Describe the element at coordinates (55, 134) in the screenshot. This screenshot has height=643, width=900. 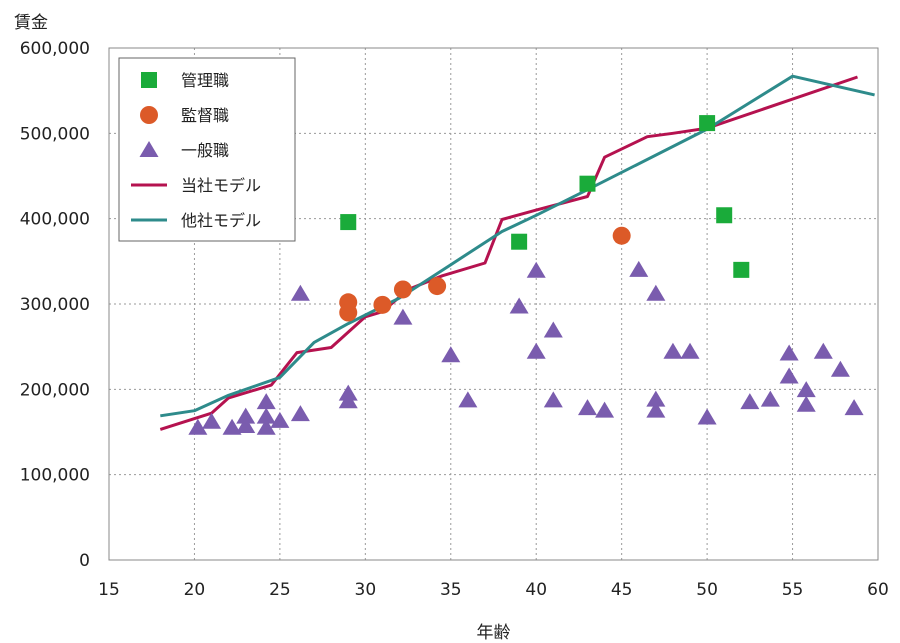
I see `y-tick-label: 500,000` at that location.